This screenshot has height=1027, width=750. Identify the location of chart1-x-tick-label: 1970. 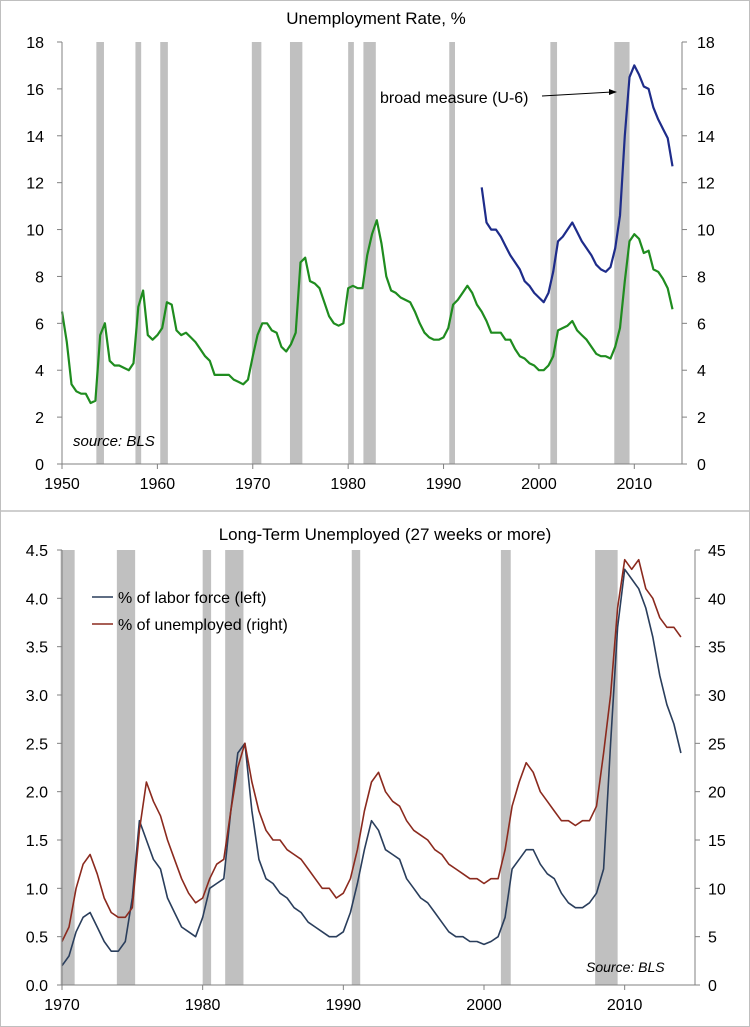
(253, 484).